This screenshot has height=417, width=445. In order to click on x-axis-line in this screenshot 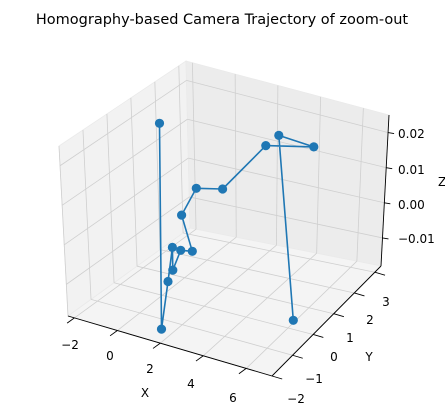, I will do `click(170, 346)`.